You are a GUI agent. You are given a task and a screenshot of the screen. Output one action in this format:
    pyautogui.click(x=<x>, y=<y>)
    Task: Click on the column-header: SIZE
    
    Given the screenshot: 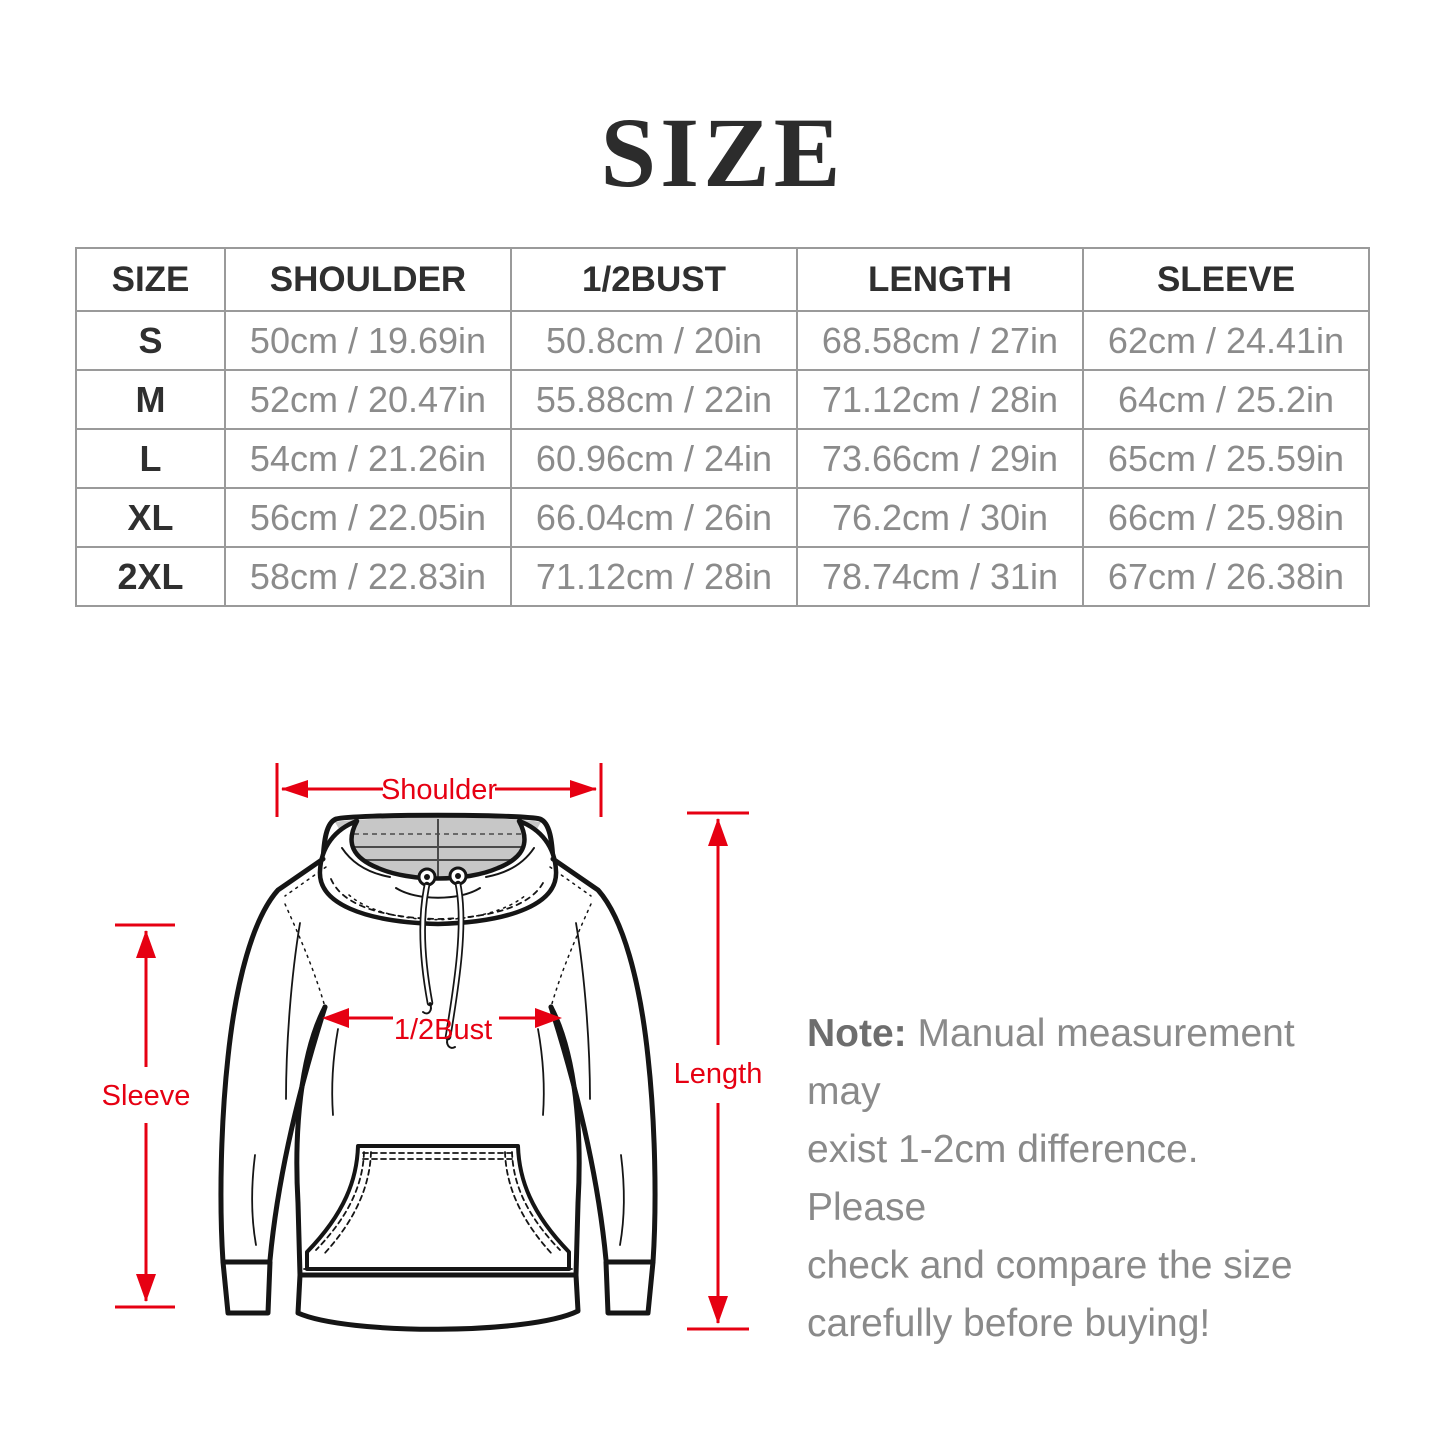 What is the action you would take?
    pyautogui.click(x=150, y=279)
    